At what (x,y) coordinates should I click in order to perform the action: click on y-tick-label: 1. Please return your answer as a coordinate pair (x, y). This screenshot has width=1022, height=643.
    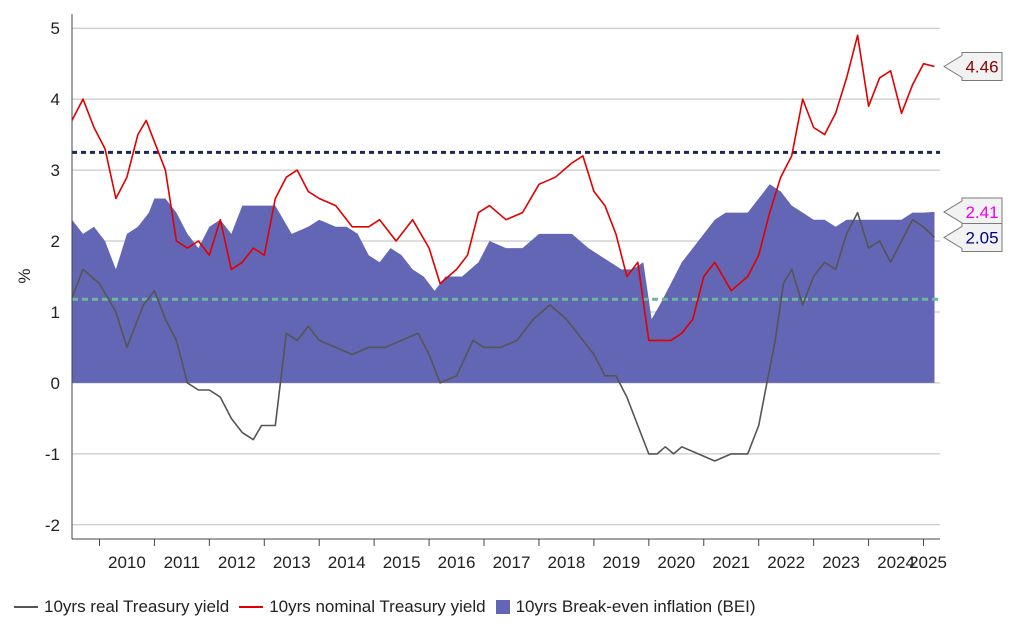
    Looking at the image, I should click on (55, 312).